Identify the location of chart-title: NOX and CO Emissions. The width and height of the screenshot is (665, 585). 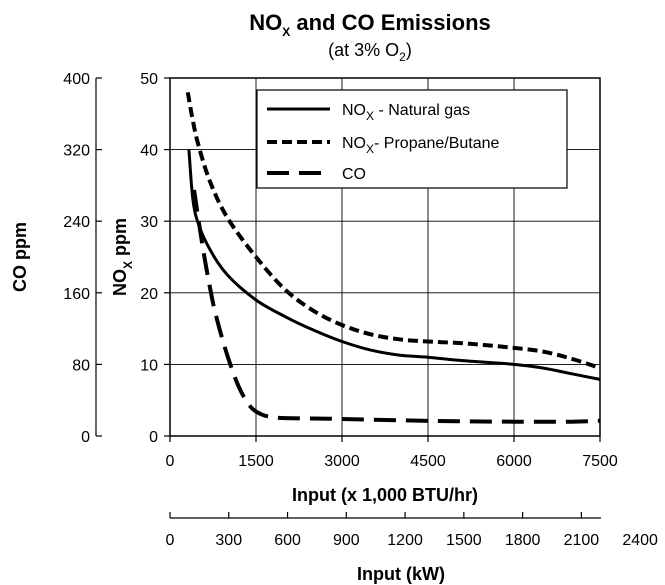
(370, 24).